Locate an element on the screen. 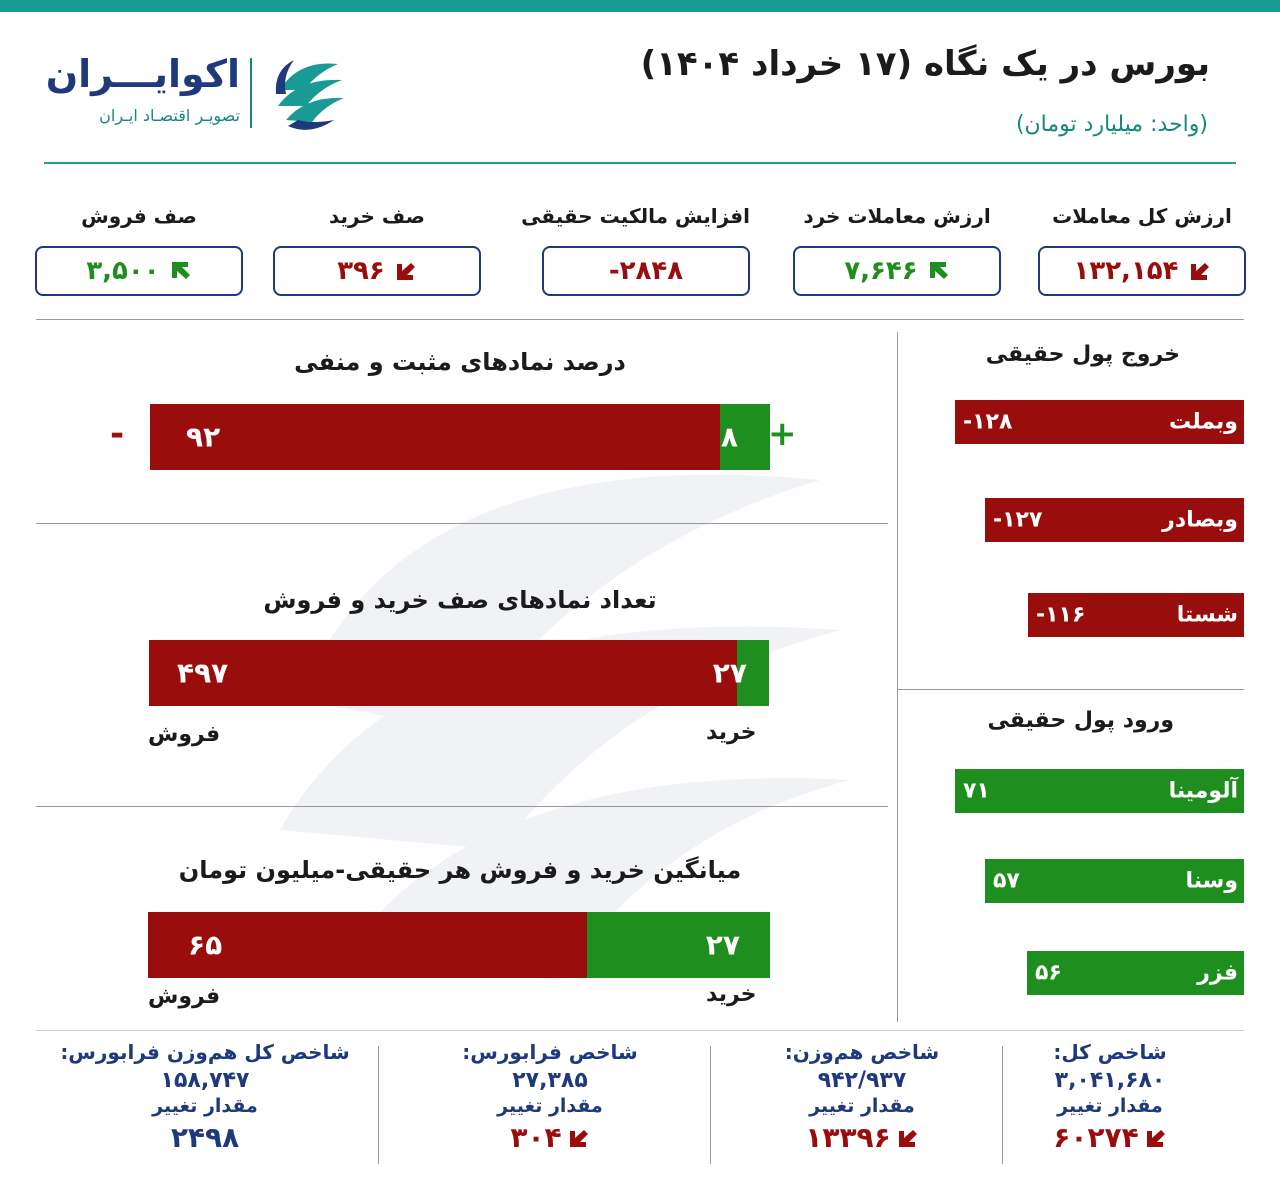 Image resolution: width=1280 pixels, height=1180 pixels. symbol-name: وسنا is located at coordinates (1211, 881).